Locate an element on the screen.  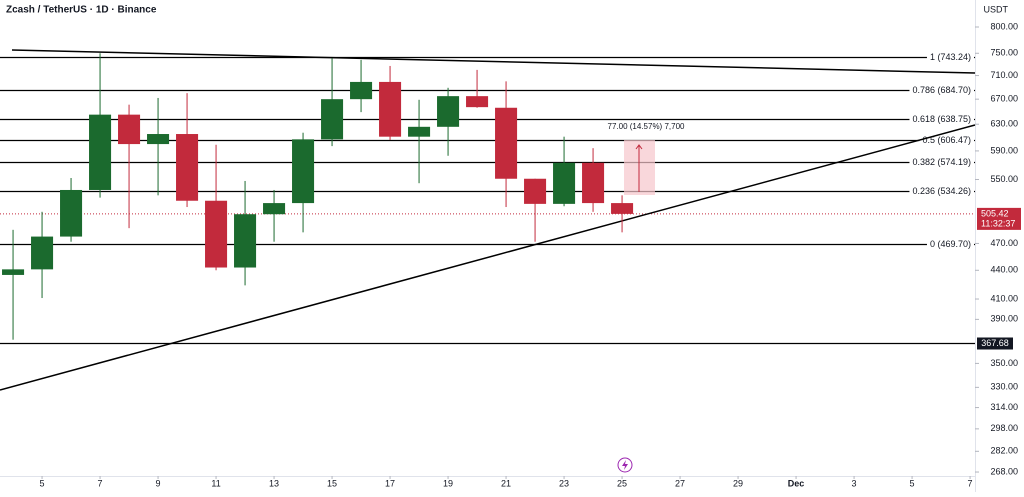
y-tick-label: 550.00 is located at coordinates (1004, 179).